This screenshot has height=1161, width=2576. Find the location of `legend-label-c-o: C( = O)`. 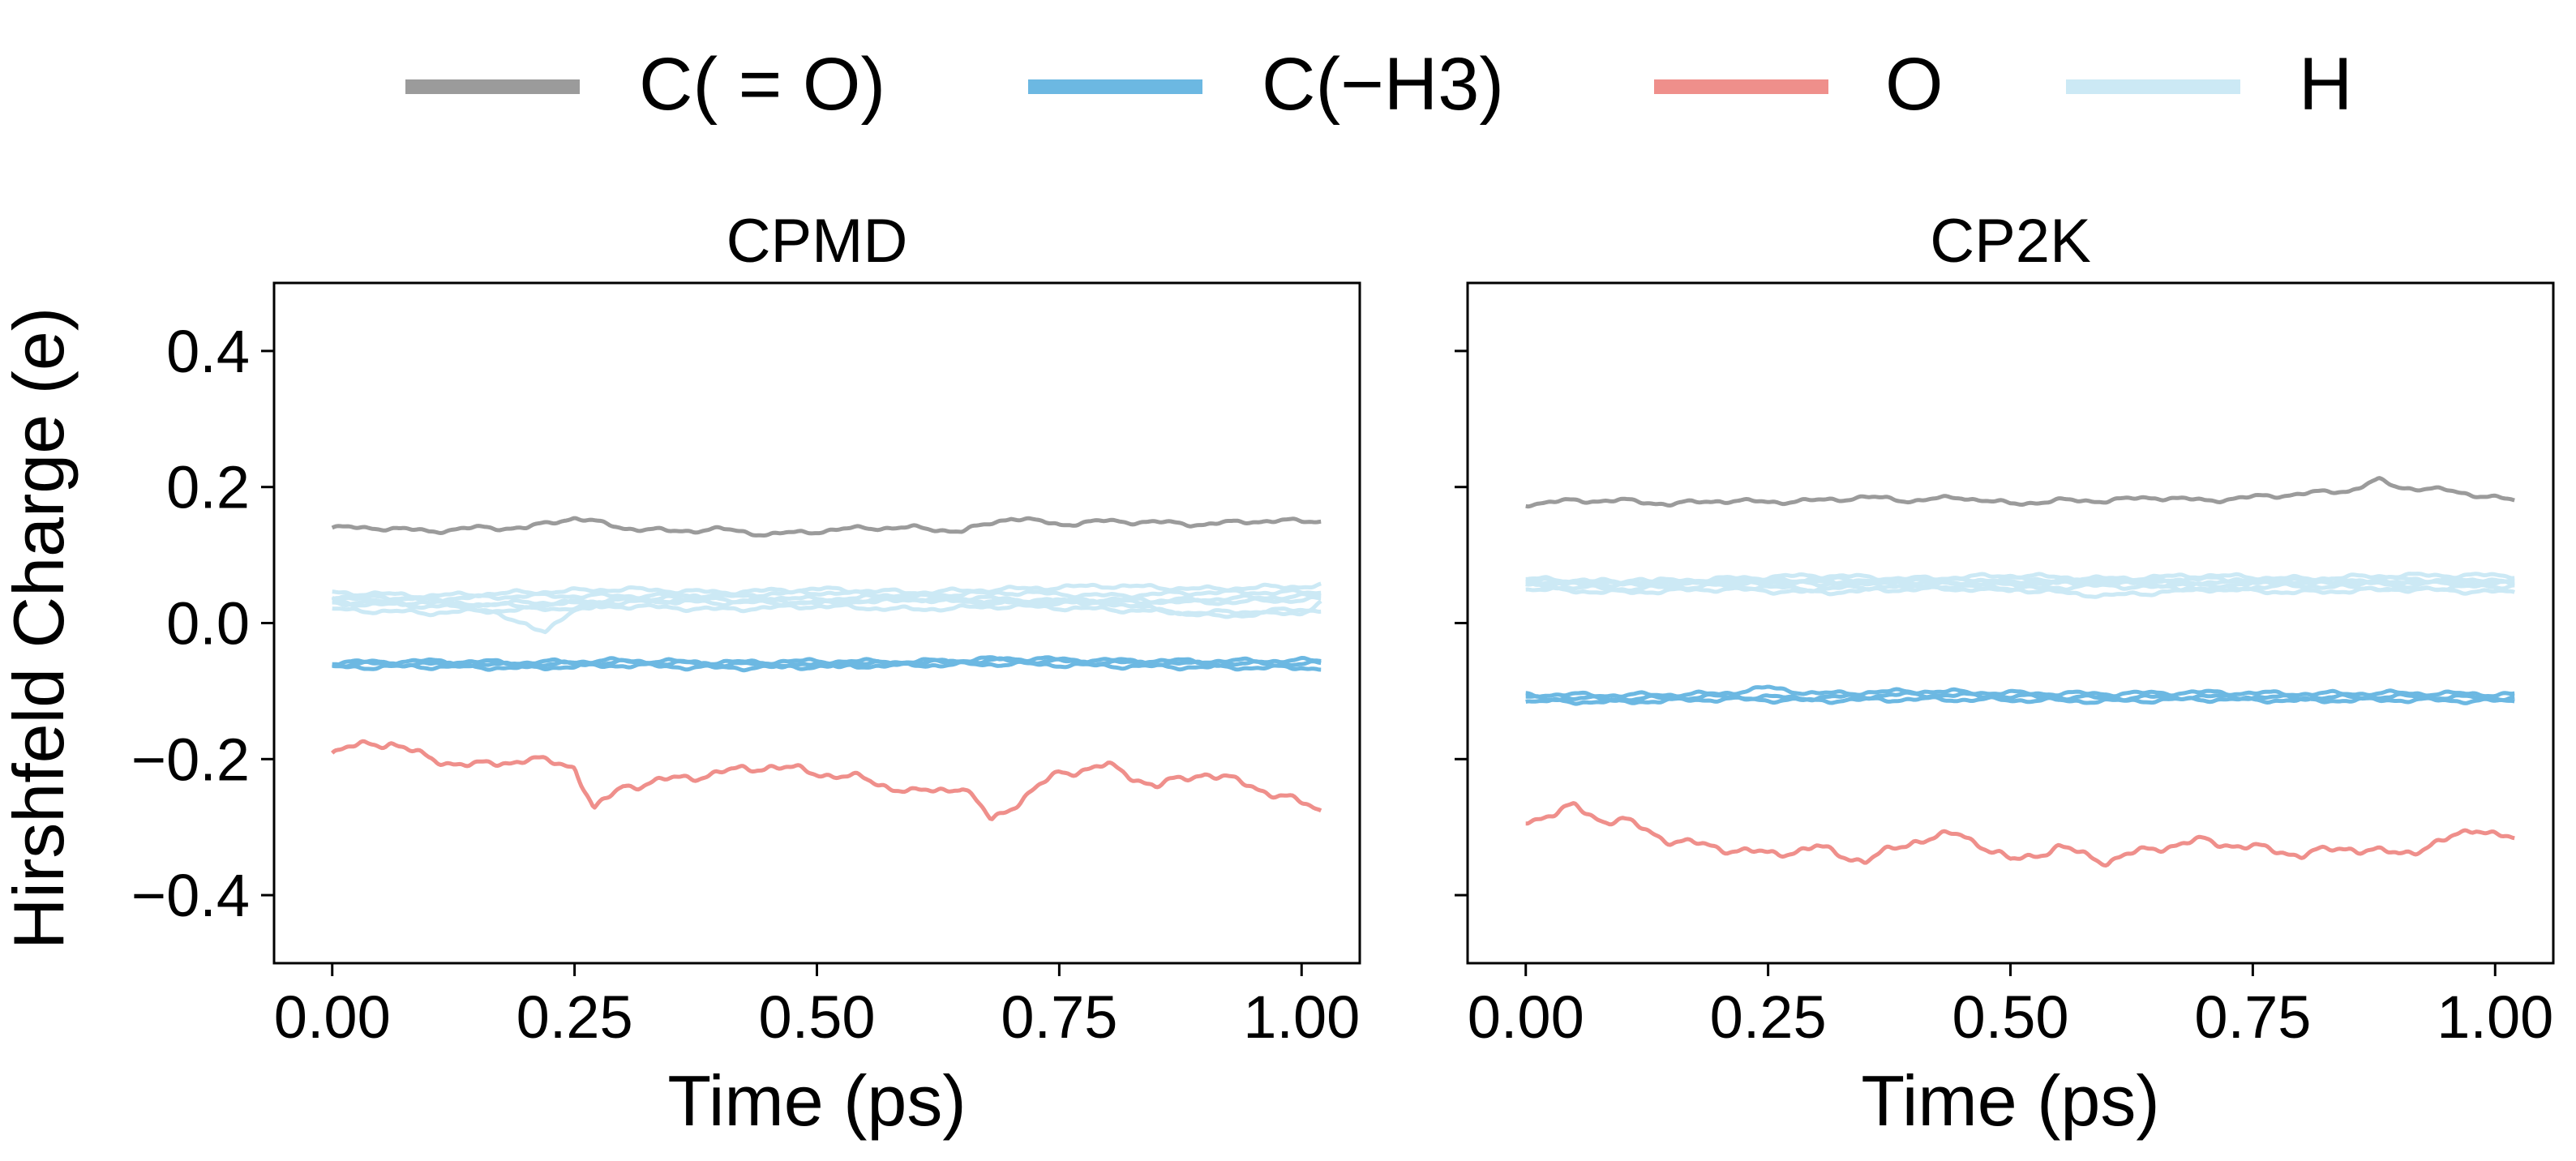

legend-label-c-o: C( = O) is located at coordinates (762, 84).